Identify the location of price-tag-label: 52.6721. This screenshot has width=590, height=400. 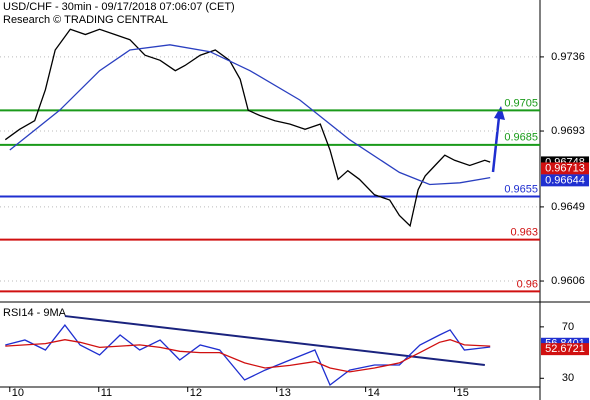
(565, 349).